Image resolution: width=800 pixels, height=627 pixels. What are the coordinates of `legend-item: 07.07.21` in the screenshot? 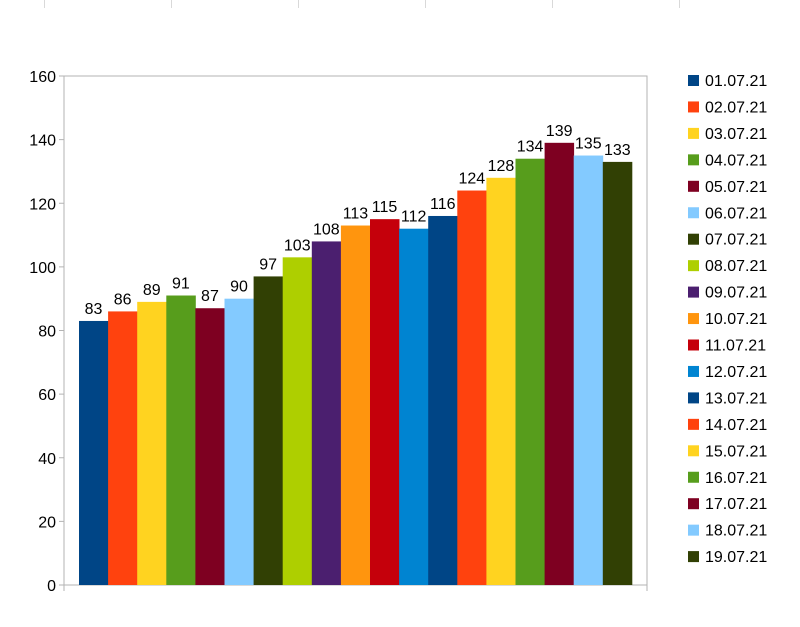 It's located at (727, 240).